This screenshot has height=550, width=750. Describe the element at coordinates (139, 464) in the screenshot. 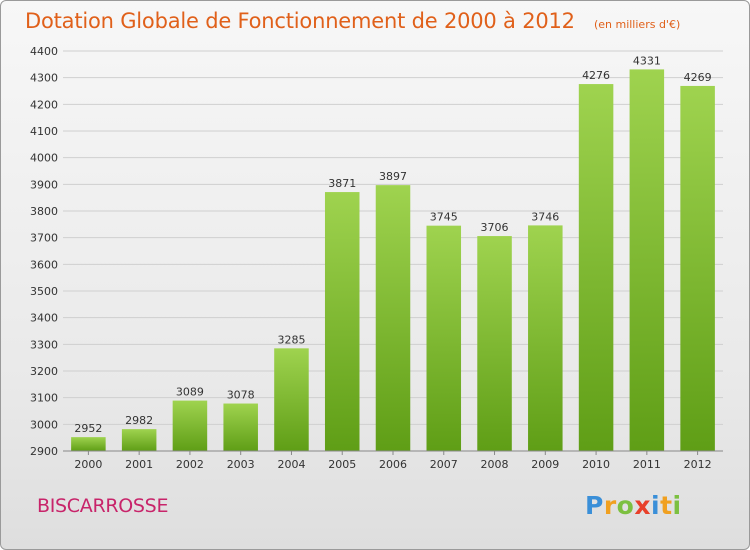

I see `x-tick-label: 2001` at that location.